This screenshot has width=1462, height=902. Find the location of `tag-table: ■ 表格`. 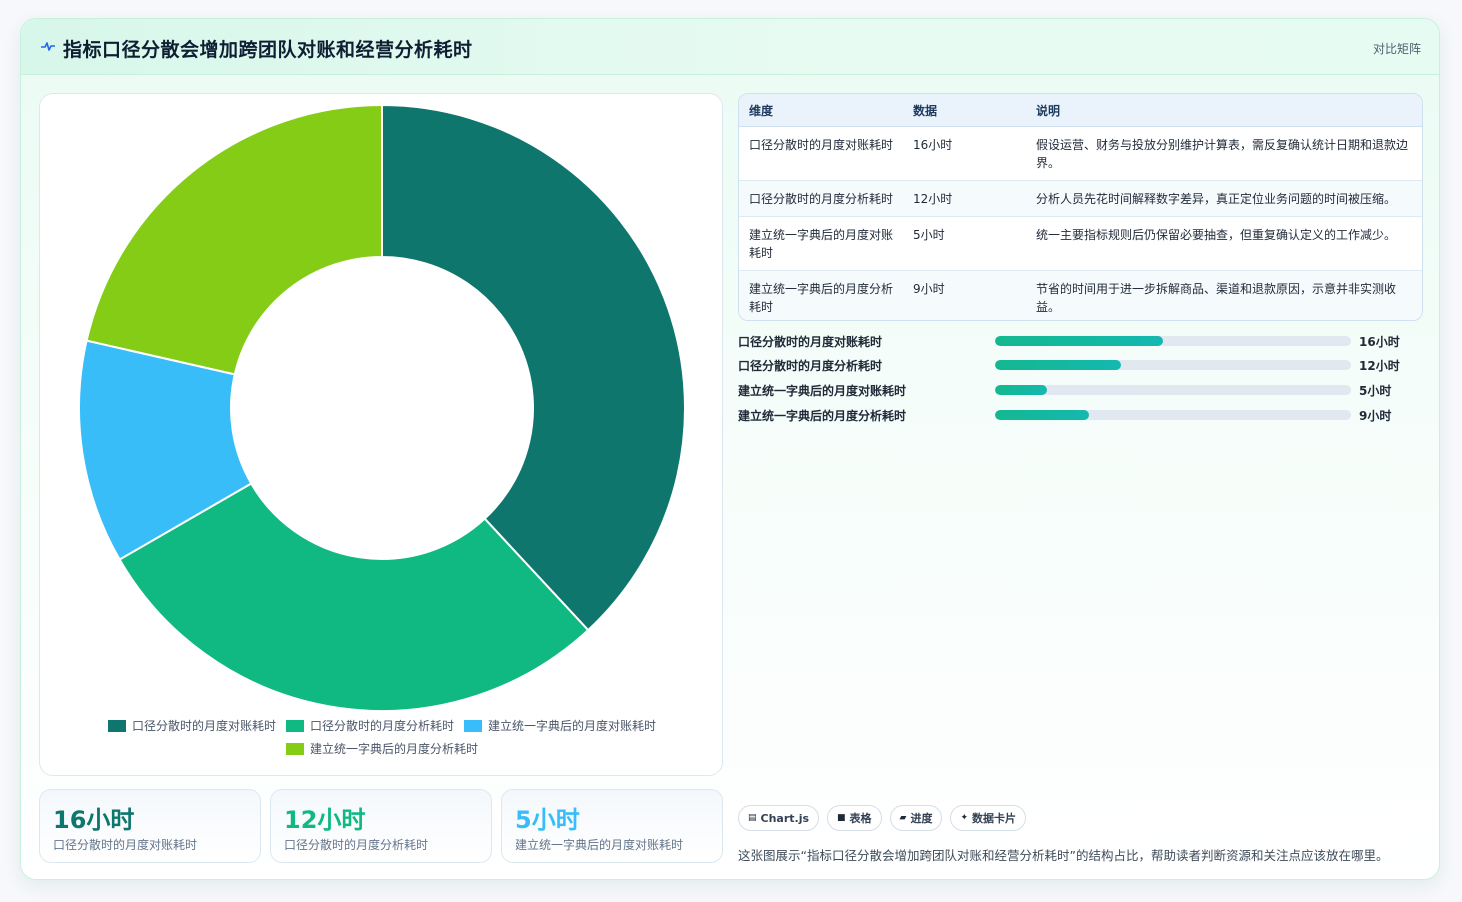

tag-table: ■ 表格 is located at coordinates (854, 818).